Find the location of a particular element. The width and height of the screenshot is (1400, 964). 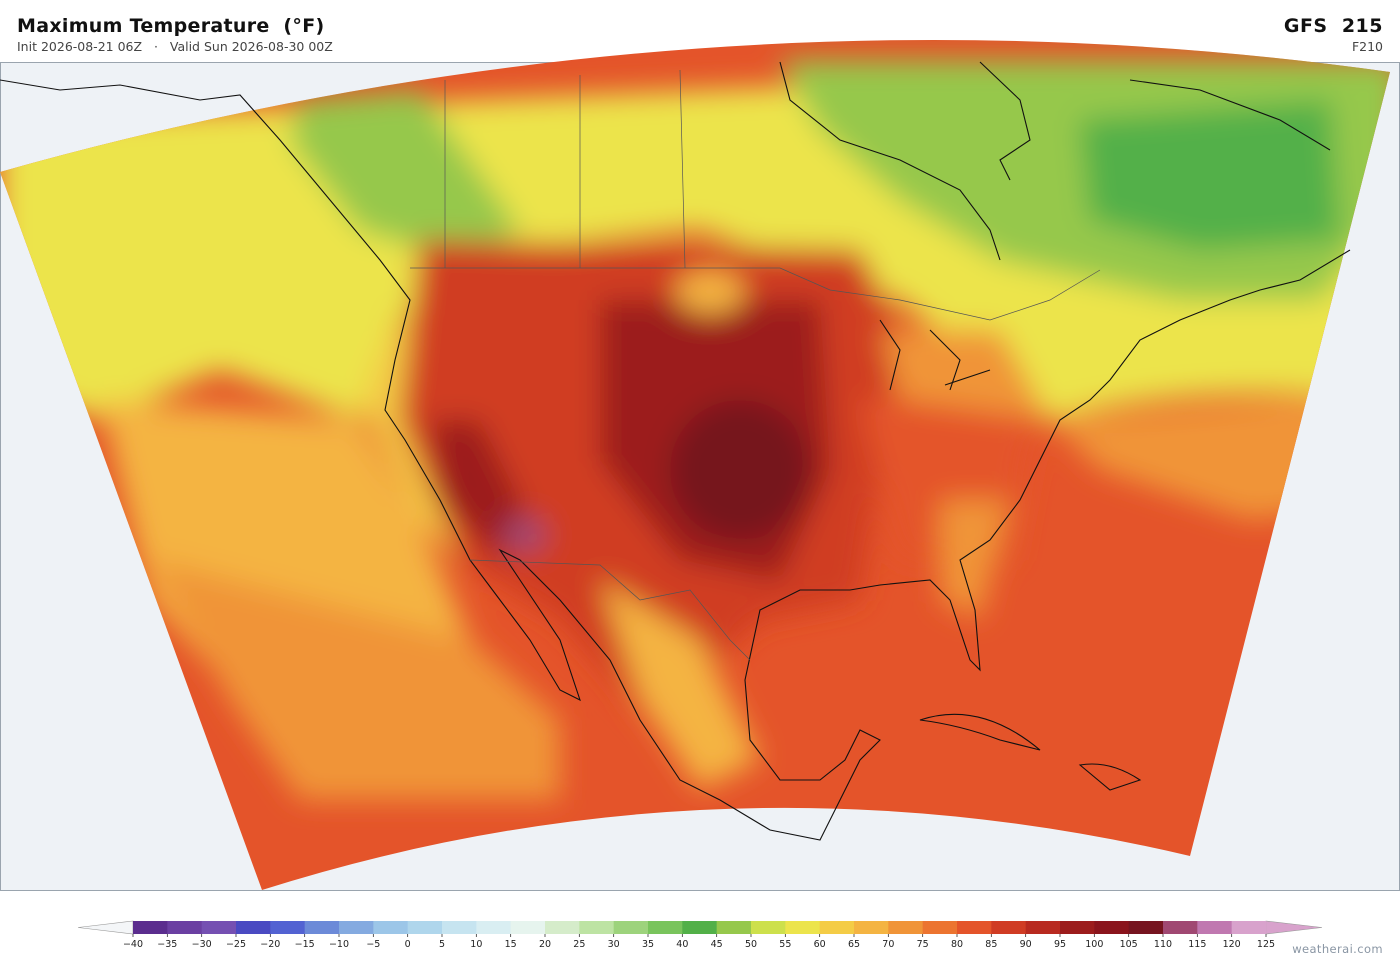

colorbar-over is located at coordinates (1294, 927).